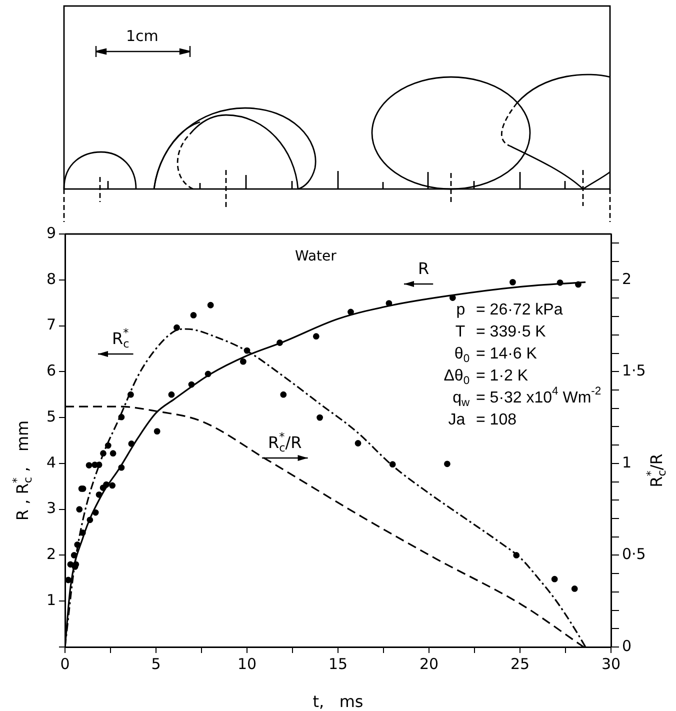 The image size is (676, 711). Describe the element at coordinates (65, 663) in the screenshot. I see `x-tick-label: 0` at that location.